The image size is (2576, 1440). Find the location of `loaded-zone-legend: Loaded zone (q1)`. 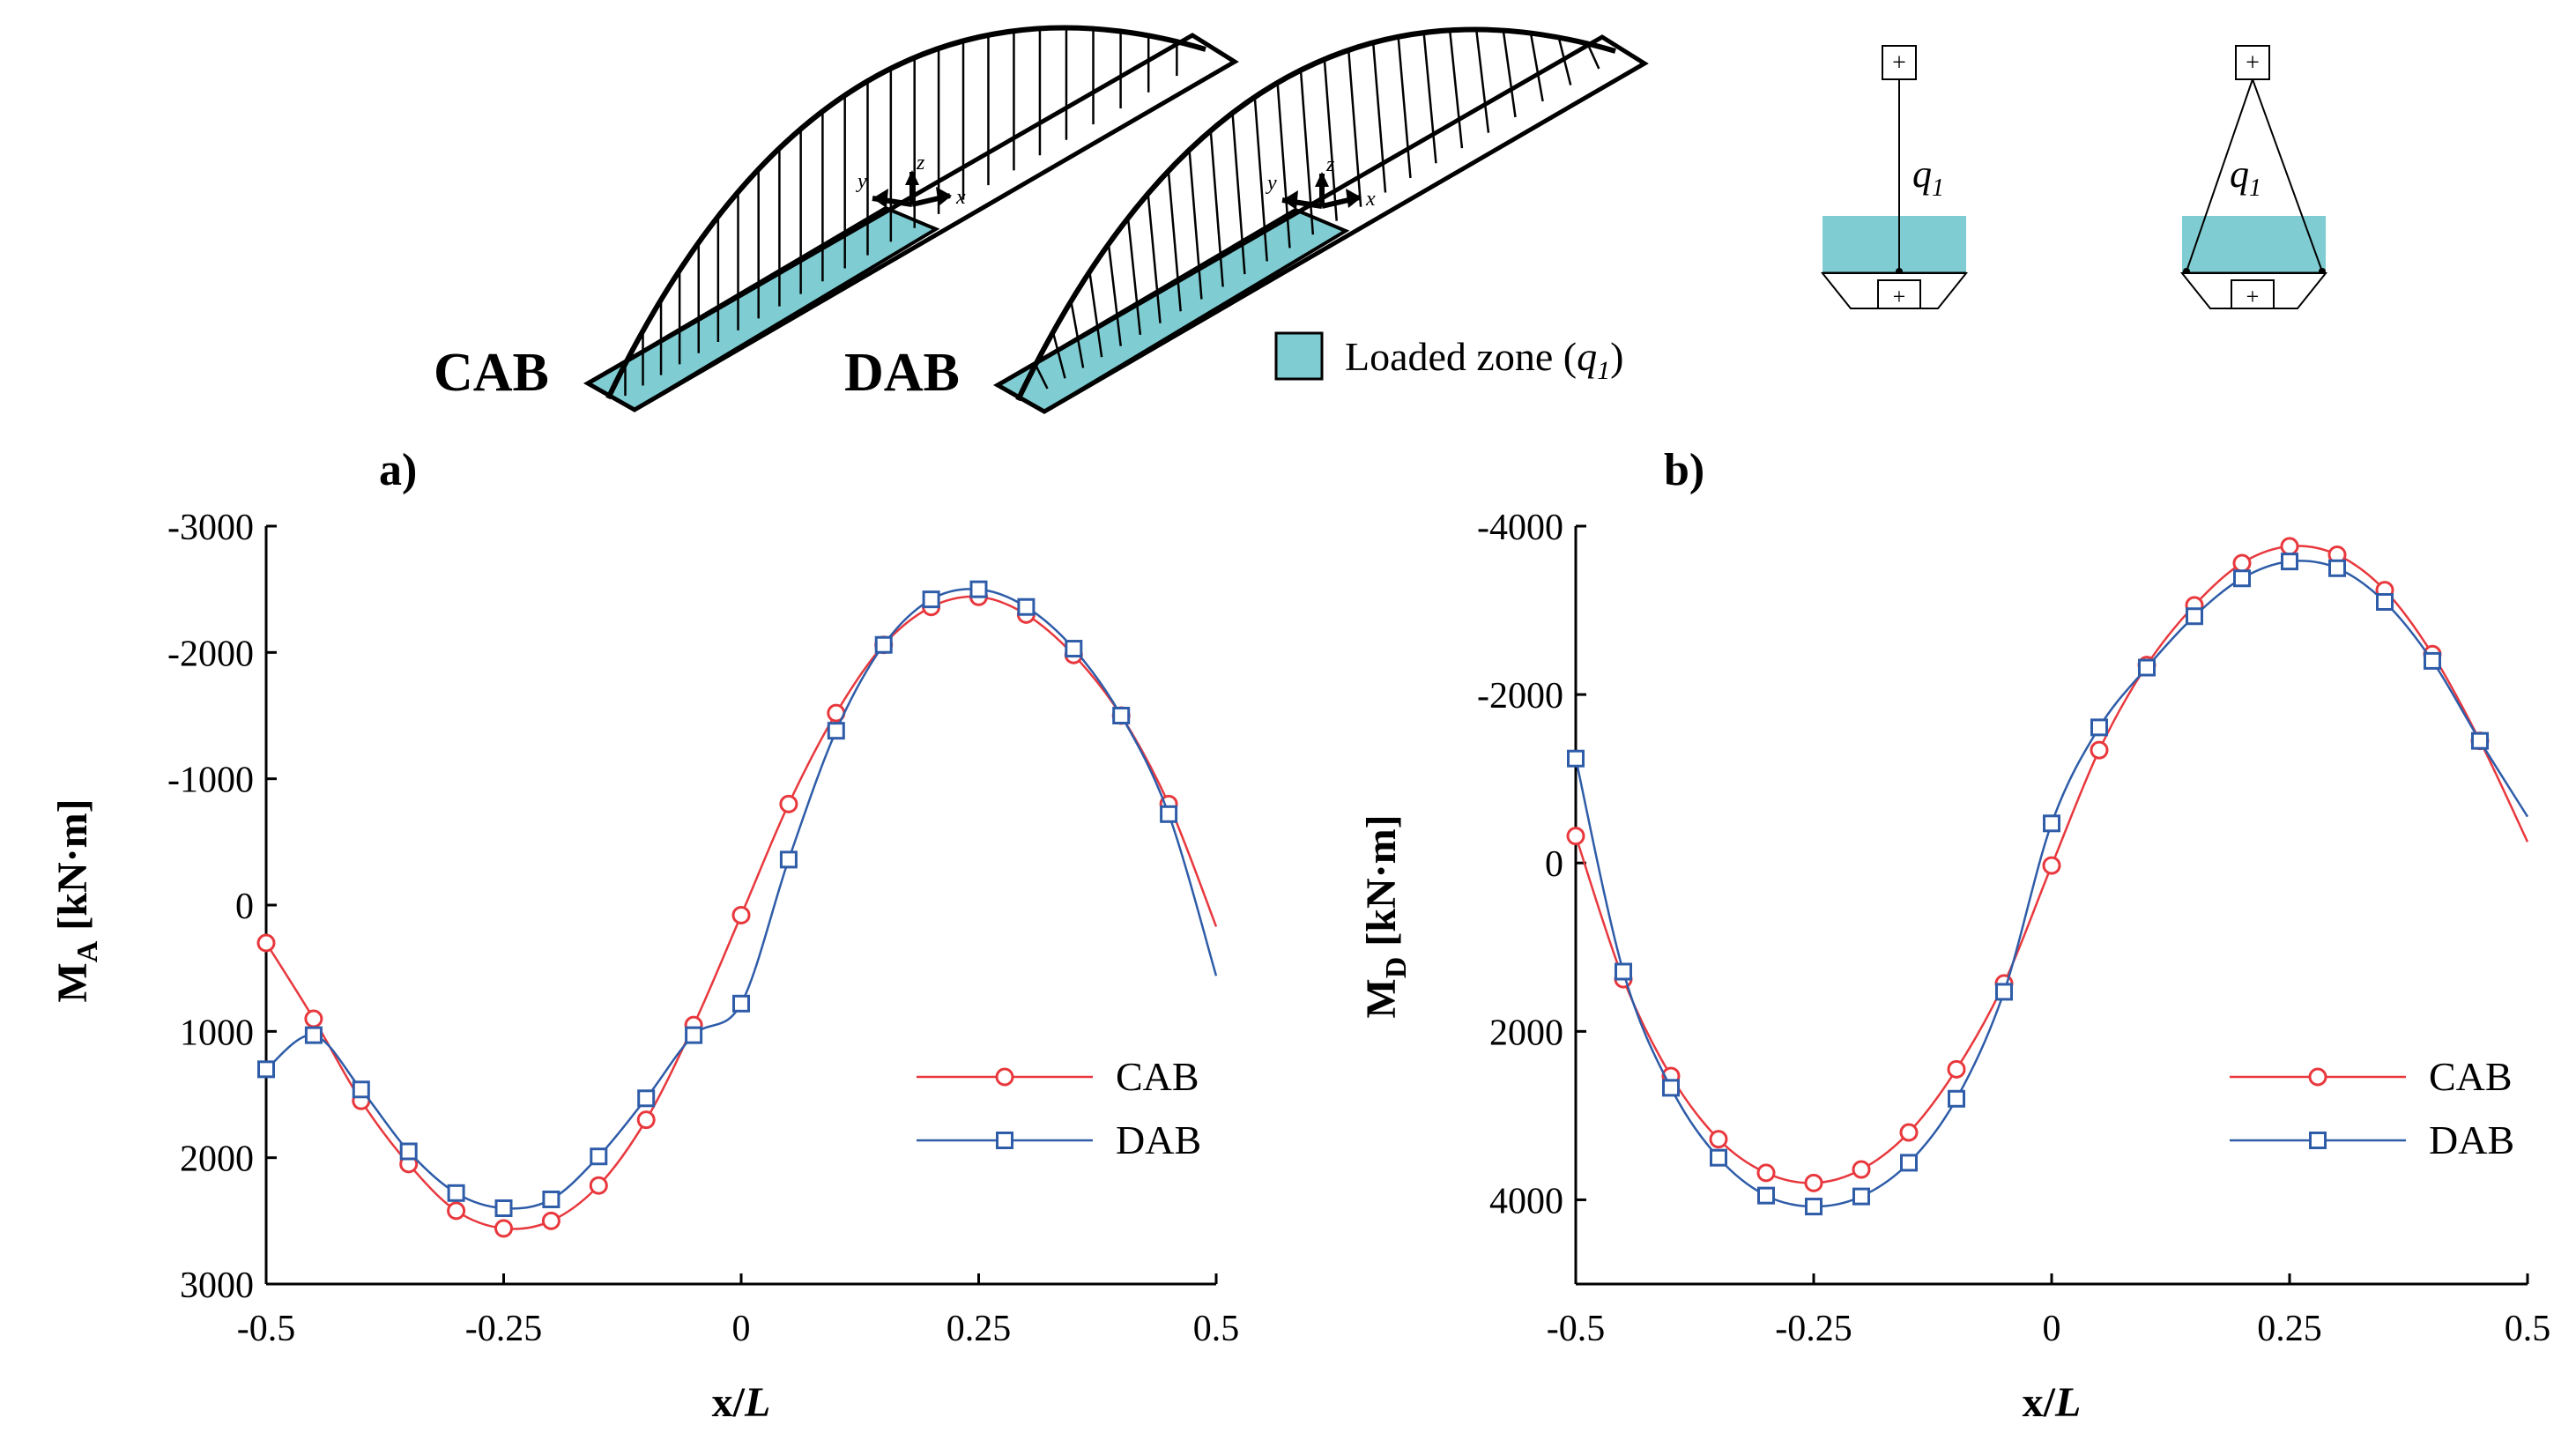

loaded-zone-legend: Loaded zone (q1) is located at coordinates (1448, 358).